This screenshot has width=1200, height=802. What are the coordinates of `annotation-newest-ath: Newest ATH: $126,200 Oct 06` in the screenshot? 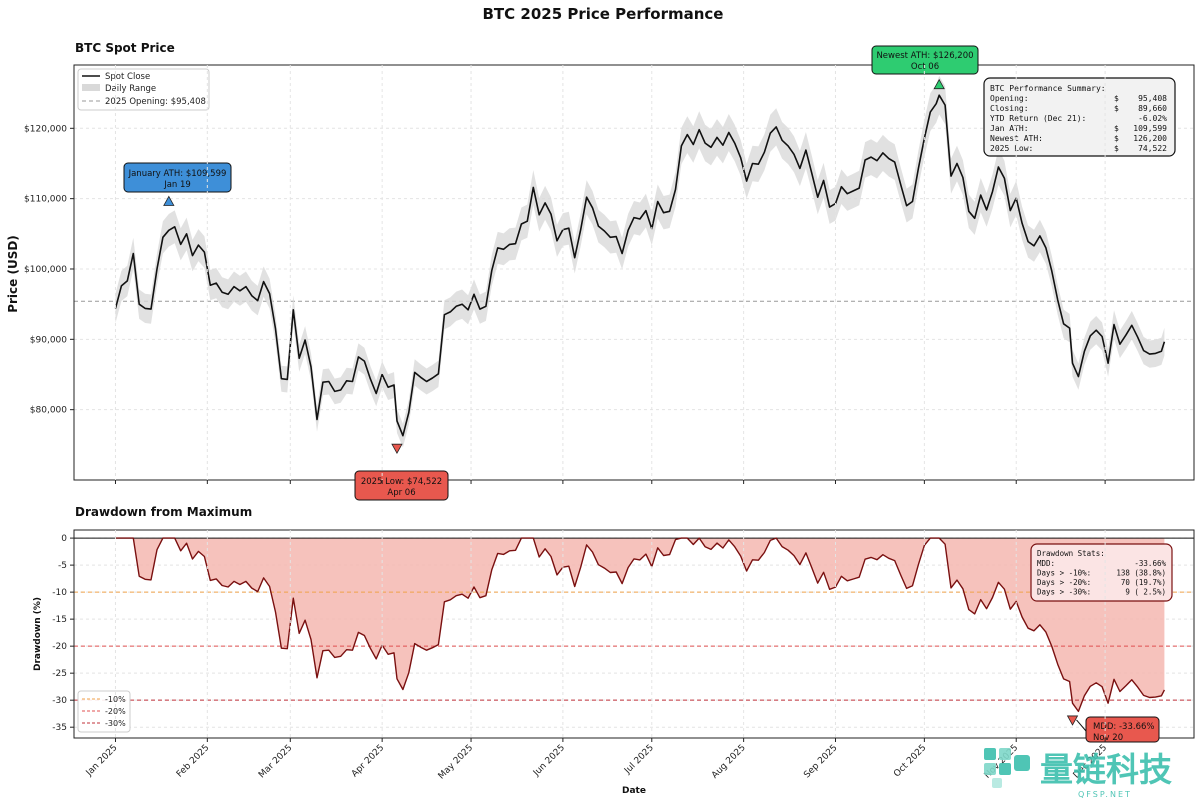 It's located at (925, 60).